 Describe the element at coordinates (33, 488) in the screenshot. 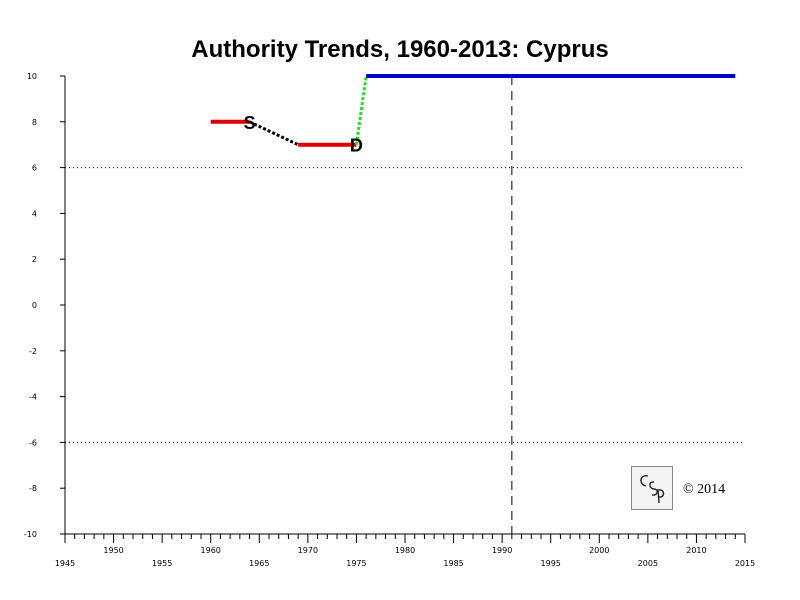

I see `y-tick-label: -8` at that location.